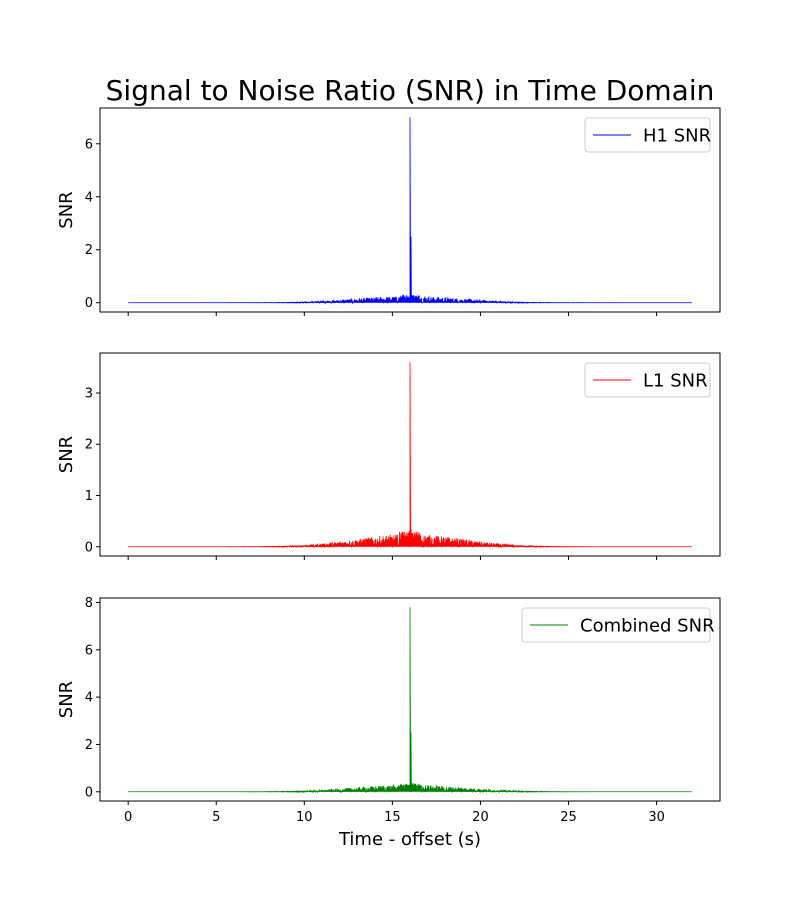 This screenshot has height=900, width=800. What do you see at coordinates (677, 136) in the screenshot?
I see `legend-label: H1 SNR` at bounding box center [677, 136].